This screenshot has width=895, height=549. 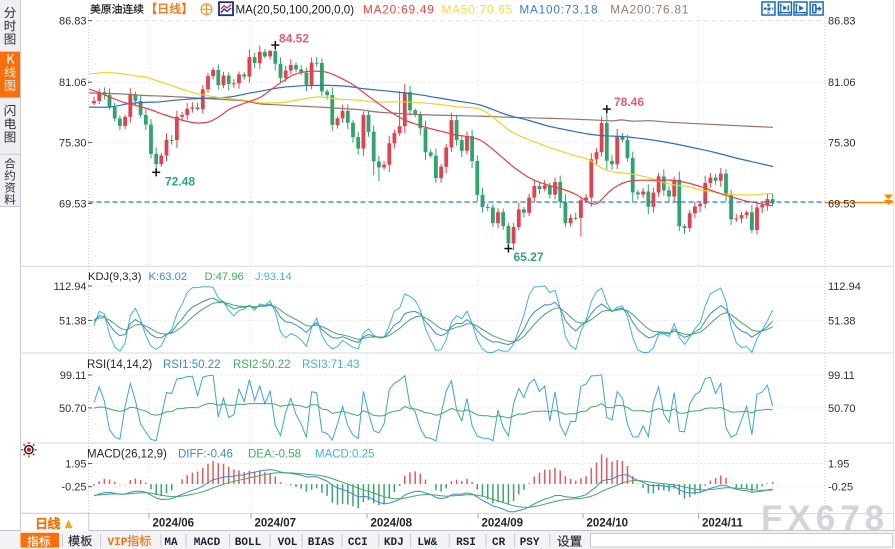 What do you see at coordinates (274, 455) in the screenshot?
I see `svg-text: DEA:-0.58` at bounding box center [274, 455].